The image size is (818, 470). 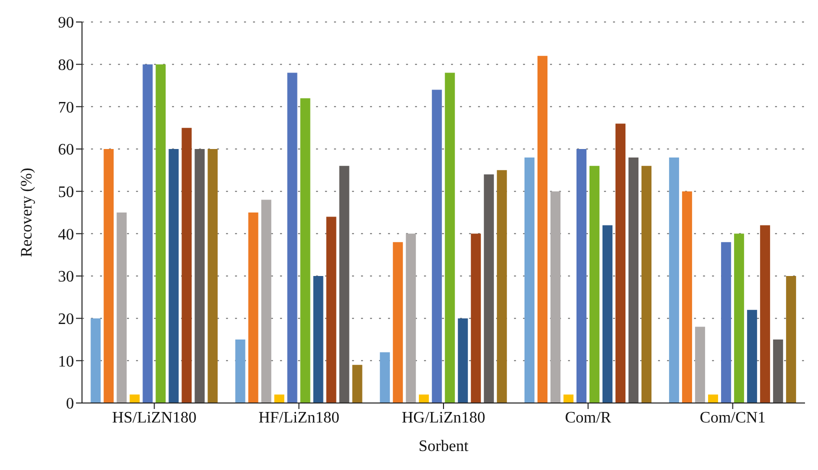 I want to click on x-tick-label: HS/LiZN180, so click(x=154, y=417).